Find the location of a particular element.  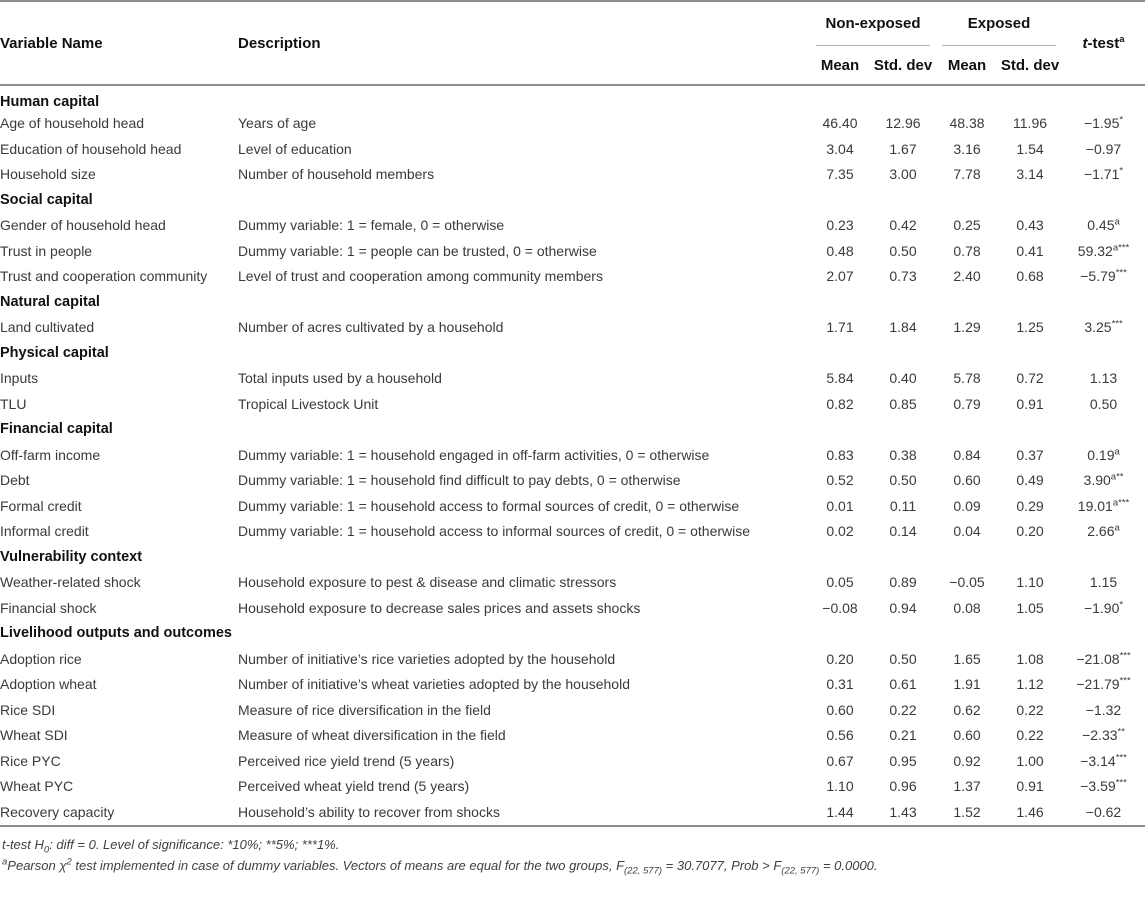

variable-name-cell: Financial shock is located at coordinates (48, 607).